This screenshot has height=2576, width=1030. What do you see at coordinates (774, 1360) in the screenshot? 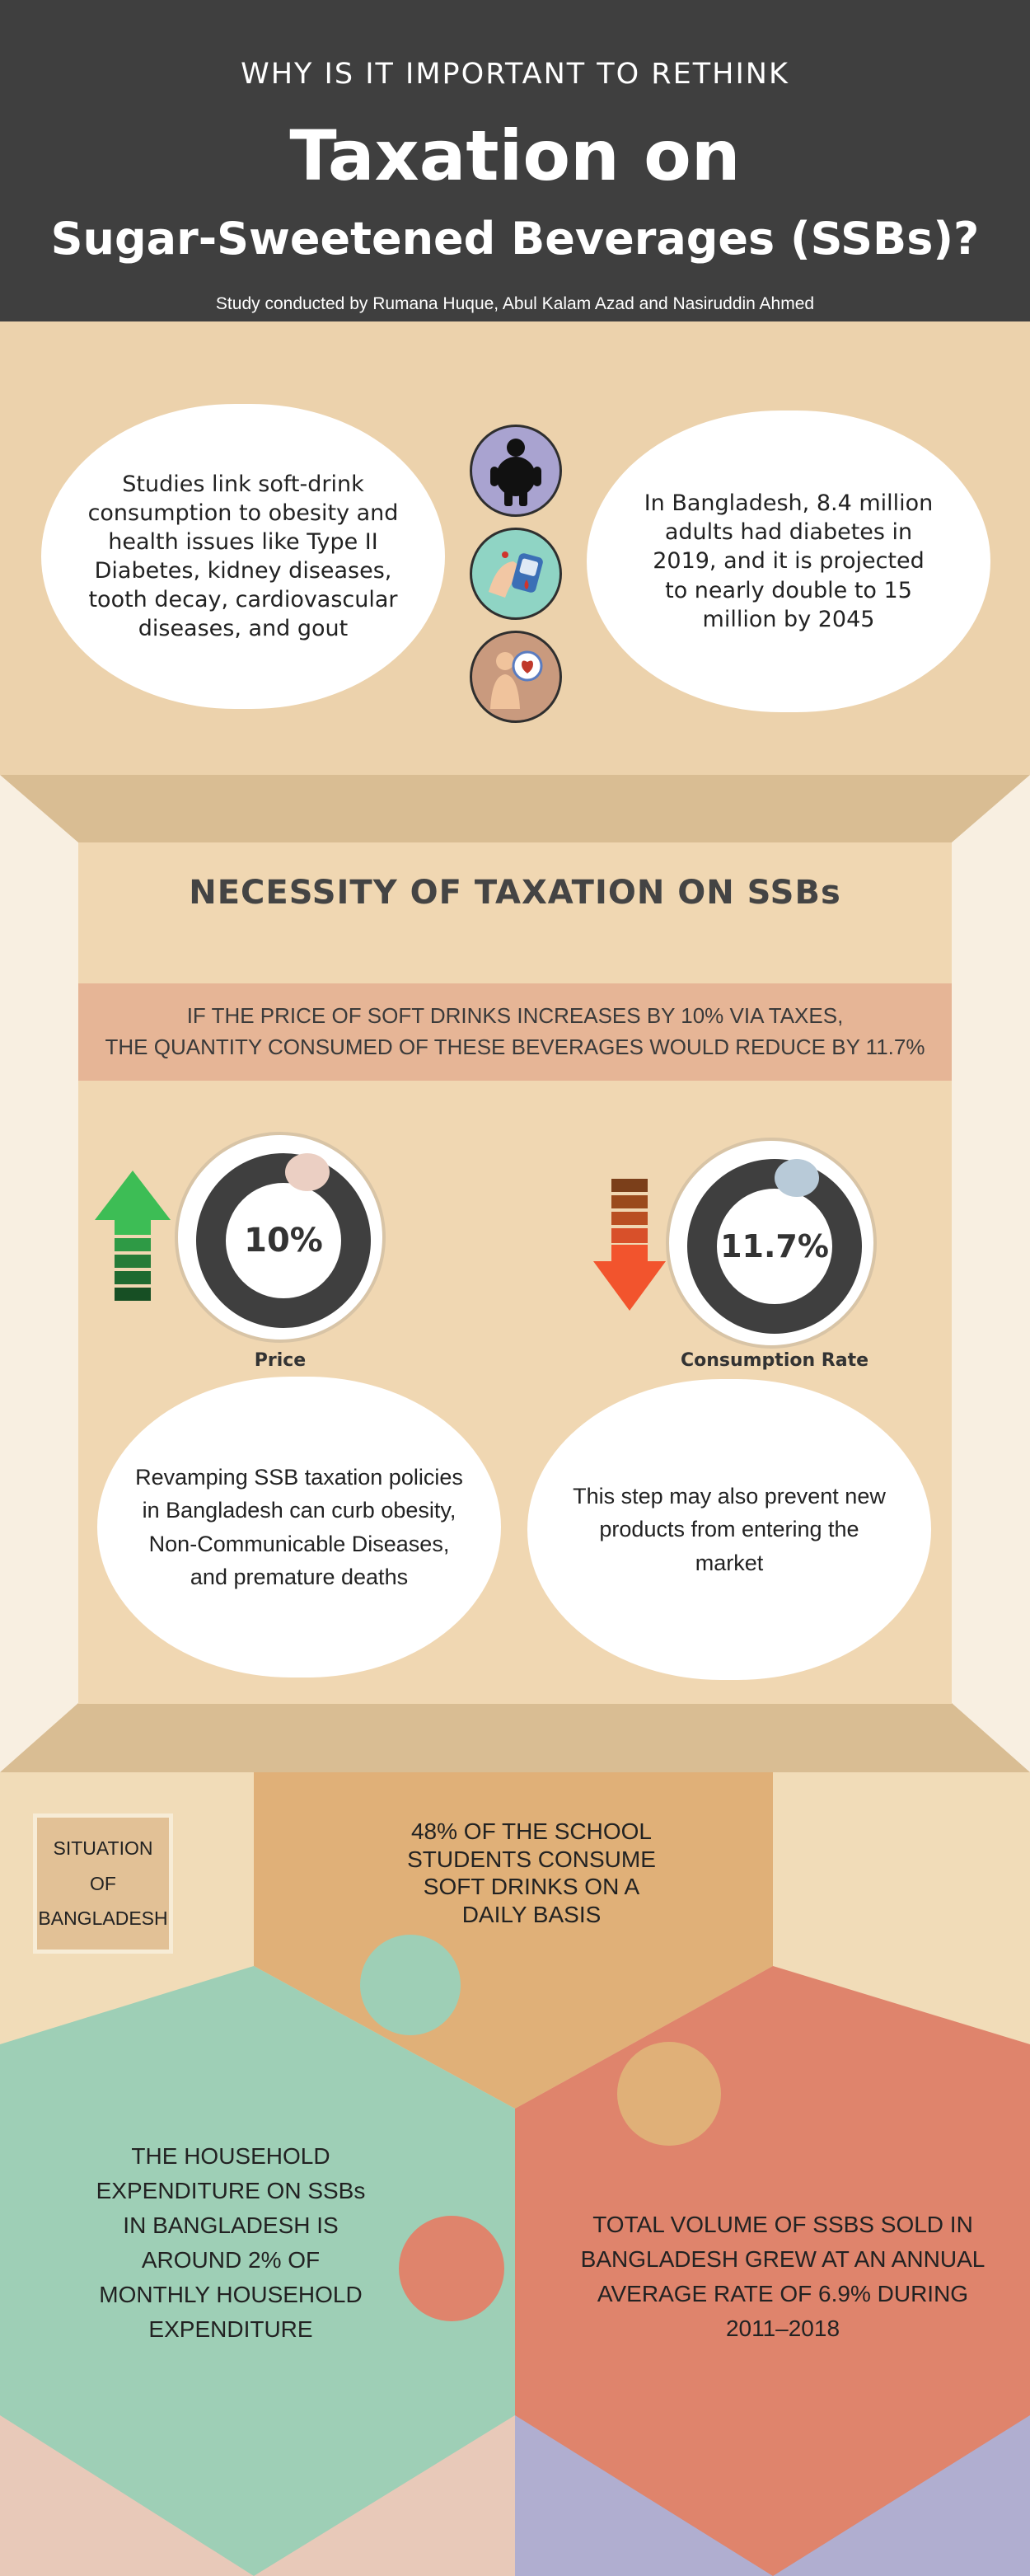
I see `consumption-label: Consumption Rate` at bounding box center [774, 1360].